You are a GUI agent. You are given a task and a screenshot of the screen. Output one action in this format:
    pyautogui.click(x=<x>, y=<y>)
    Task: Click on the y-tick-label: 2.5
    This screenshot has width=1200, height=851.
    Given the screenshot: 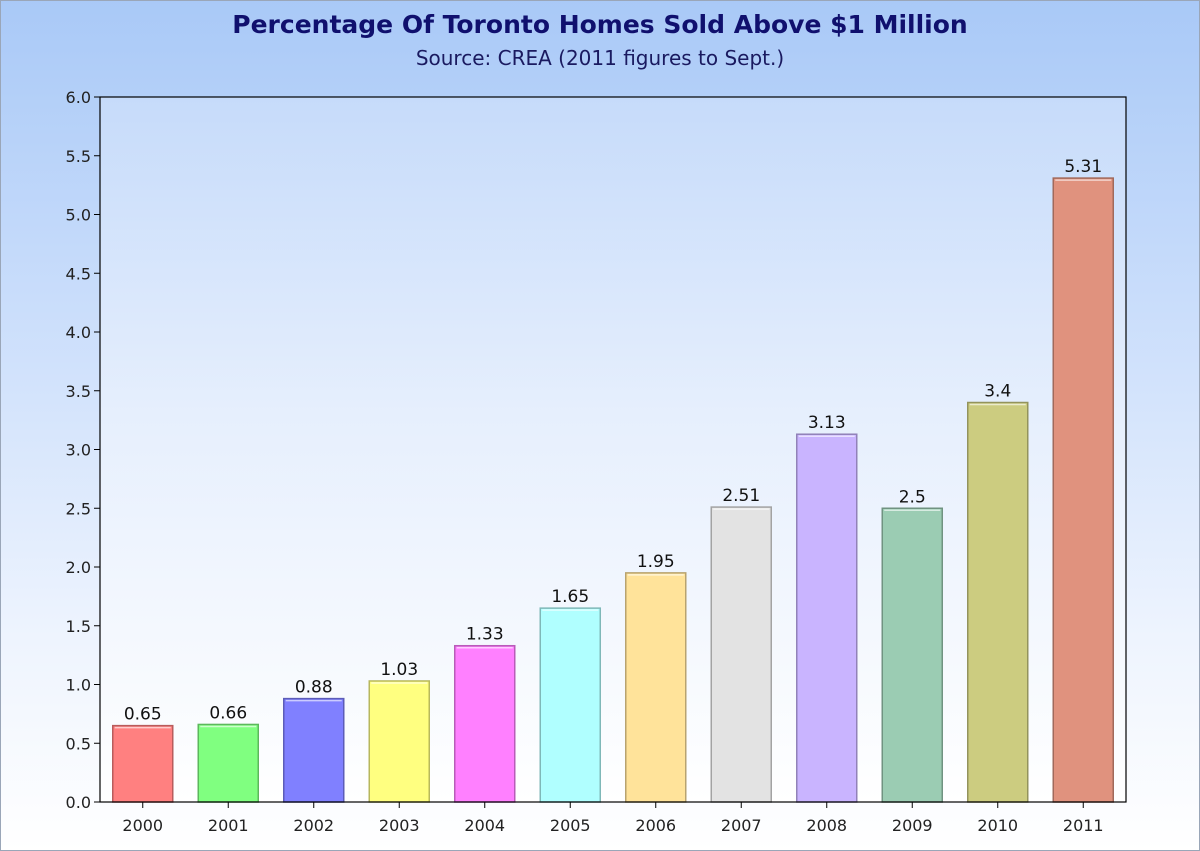 What is the action you would take?
    pyautogui.click(x=78, y=508)
    